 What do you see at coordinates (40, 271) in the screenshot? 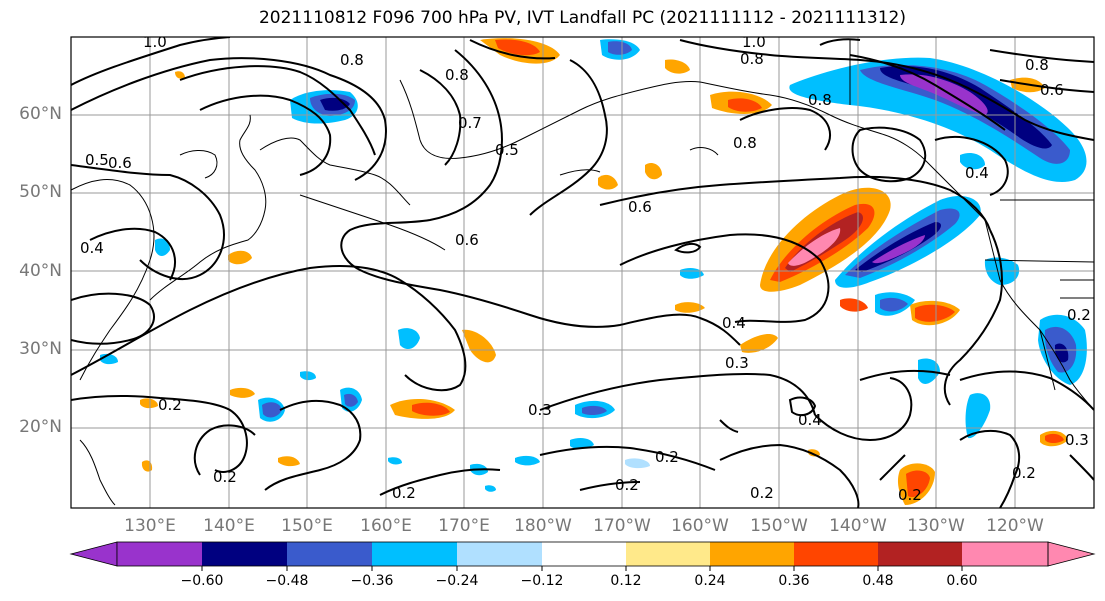
I see `lat-label: 40°N` at bounding box center [40, 271].